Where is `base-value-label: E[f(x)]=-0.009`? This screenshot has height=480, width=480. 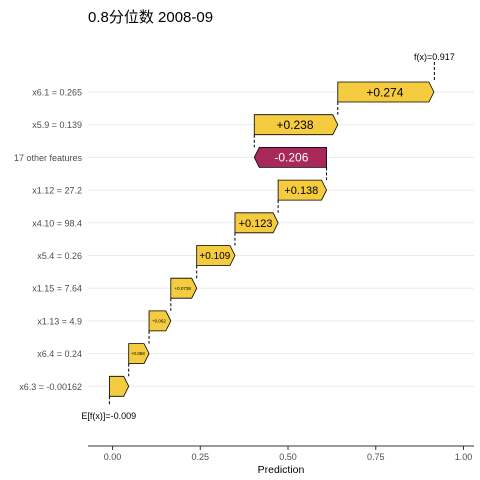
base-value-label: E[f(x)]=-0.009 is located at coordinates (108, 416).